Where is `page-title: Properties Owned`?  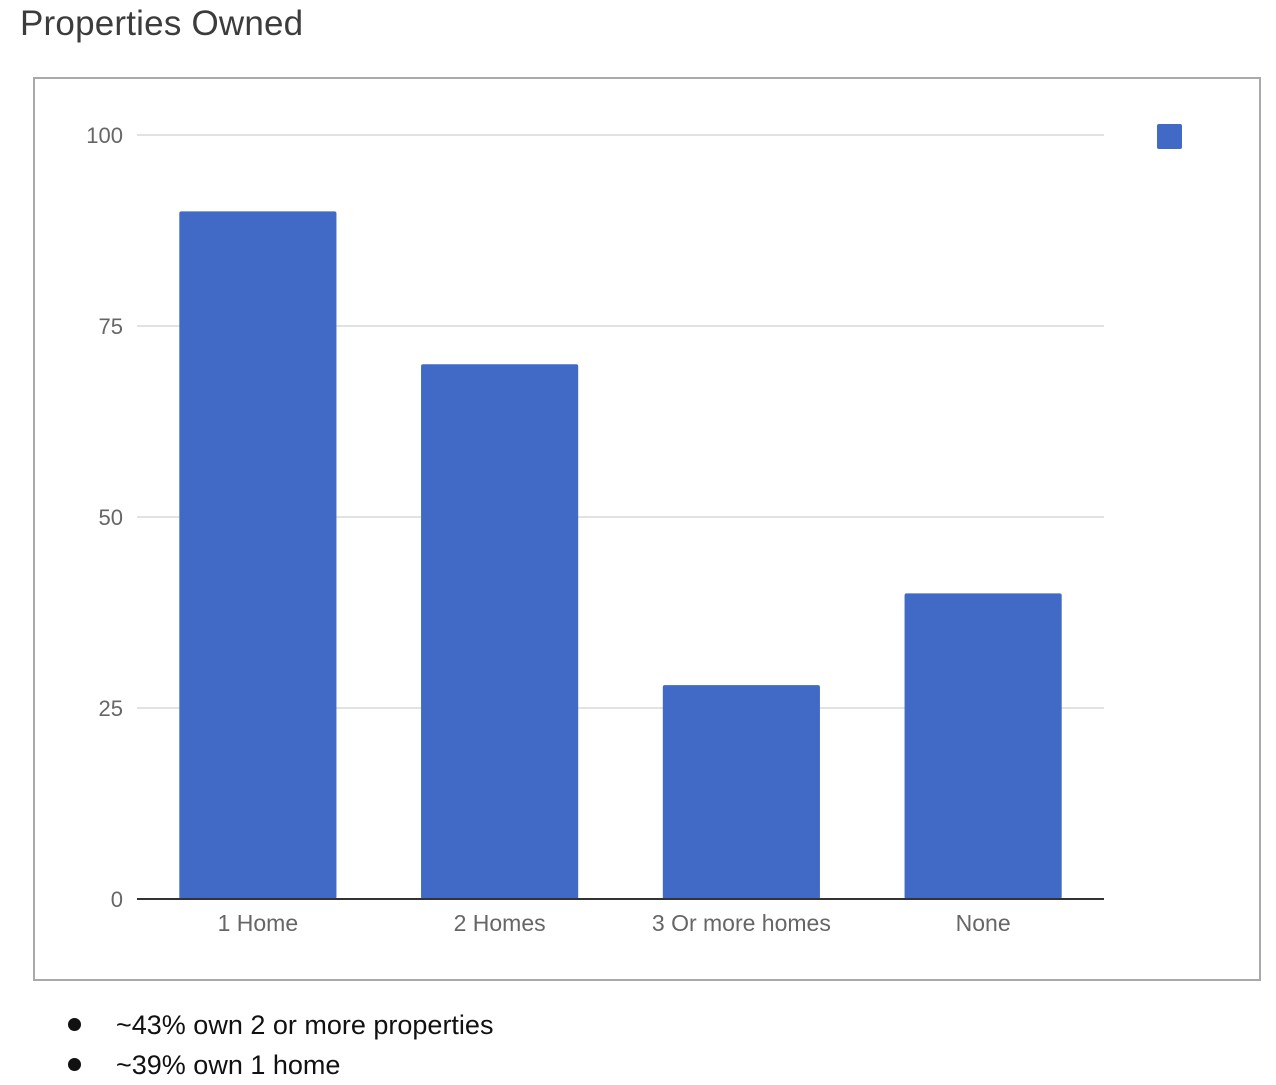 page-title: Properties Owned is located at coordinates (162, 23).